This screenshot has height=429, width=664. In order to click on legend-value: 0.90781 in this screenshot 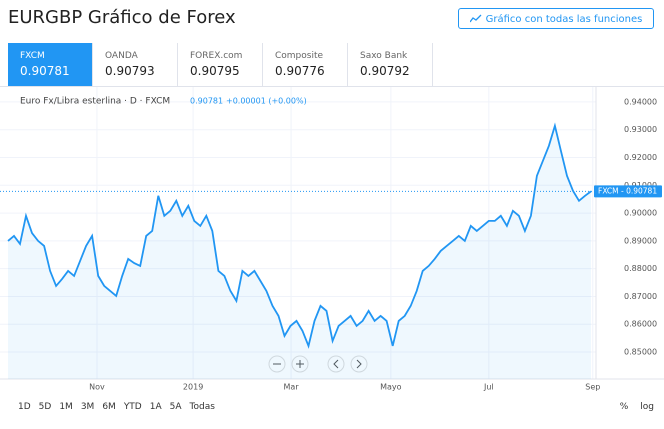, I will do `click(206, 101)`.